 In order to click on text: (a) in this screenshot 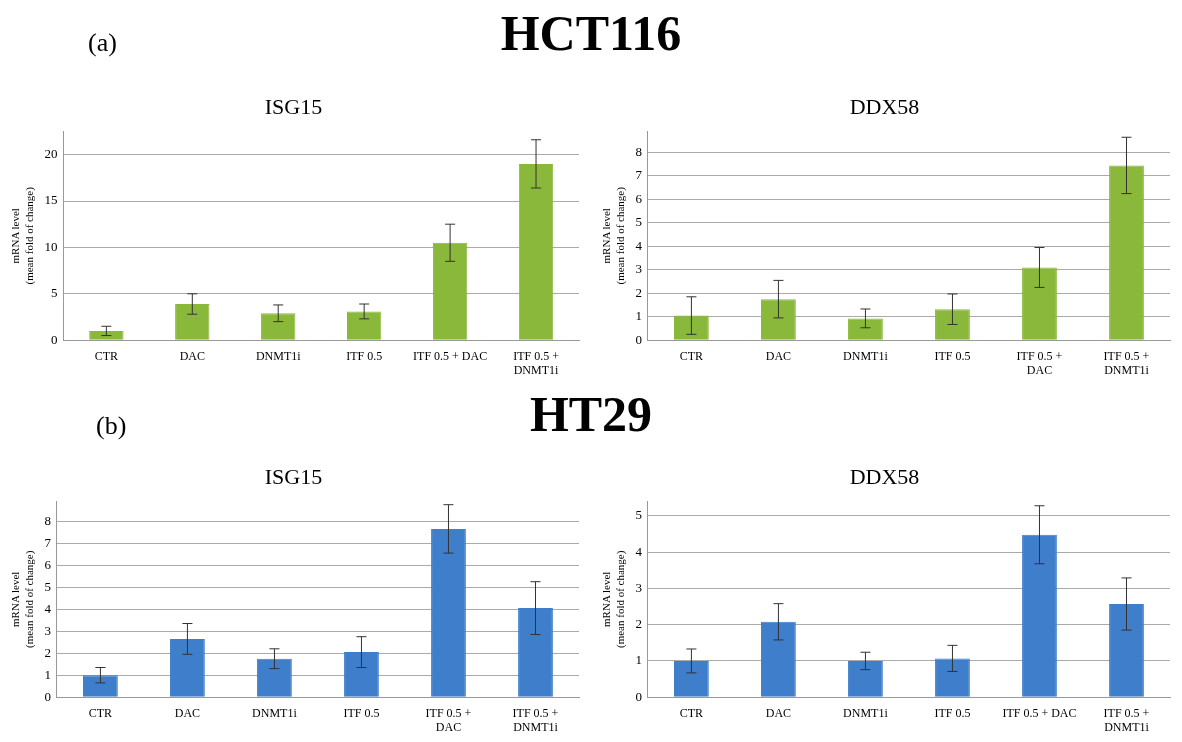, I will do `click(102, 43)`.